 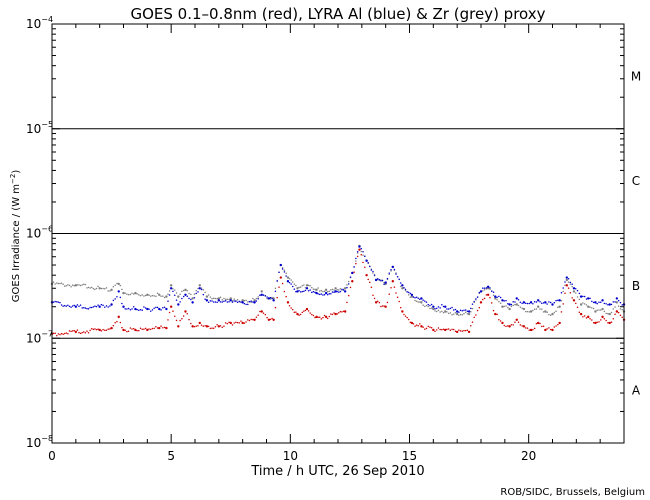 What do you see at coordinates (39, 337) in the screenshot?
I see `y-tick-label-1: 10−7` at bounding box center [39, 337].